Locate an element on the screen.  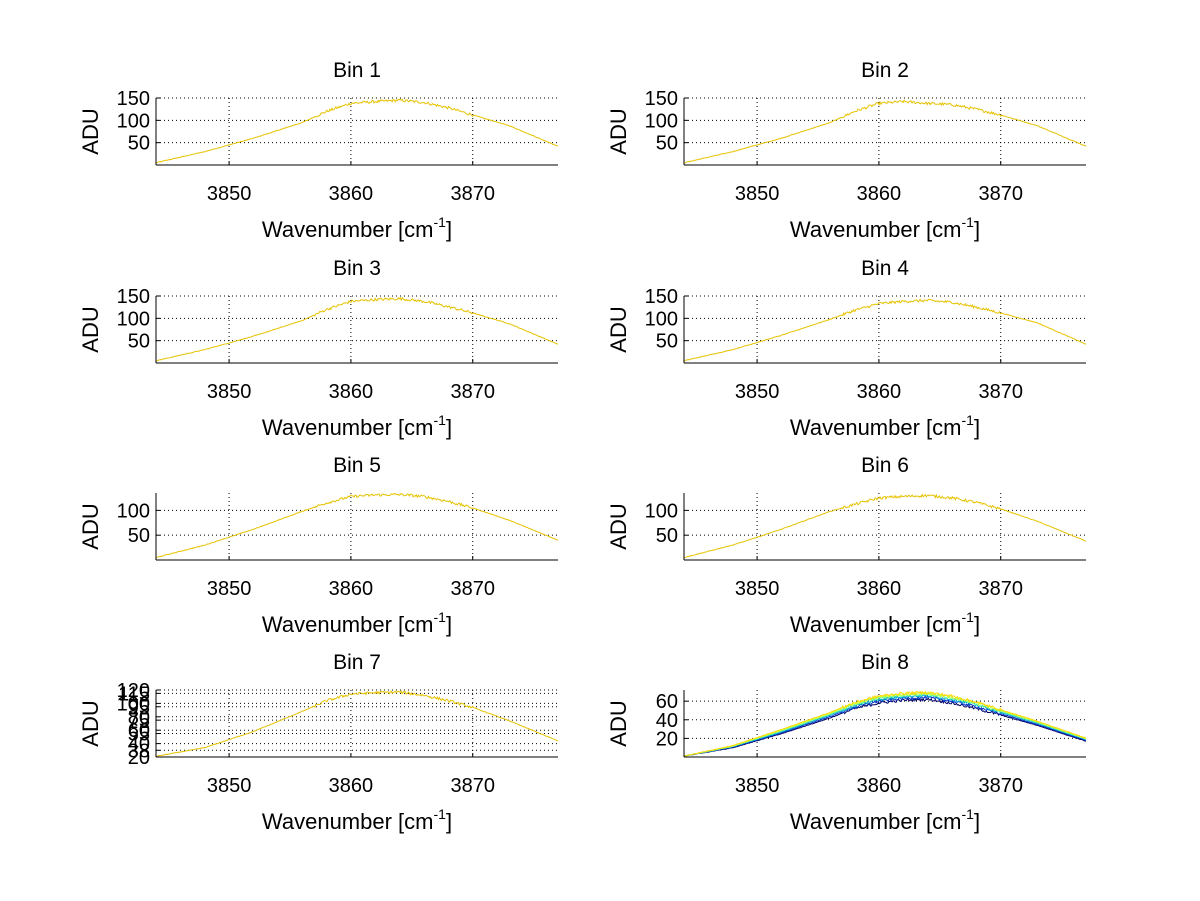
y-tick-label: 55 is located at coordinates (139, 735).